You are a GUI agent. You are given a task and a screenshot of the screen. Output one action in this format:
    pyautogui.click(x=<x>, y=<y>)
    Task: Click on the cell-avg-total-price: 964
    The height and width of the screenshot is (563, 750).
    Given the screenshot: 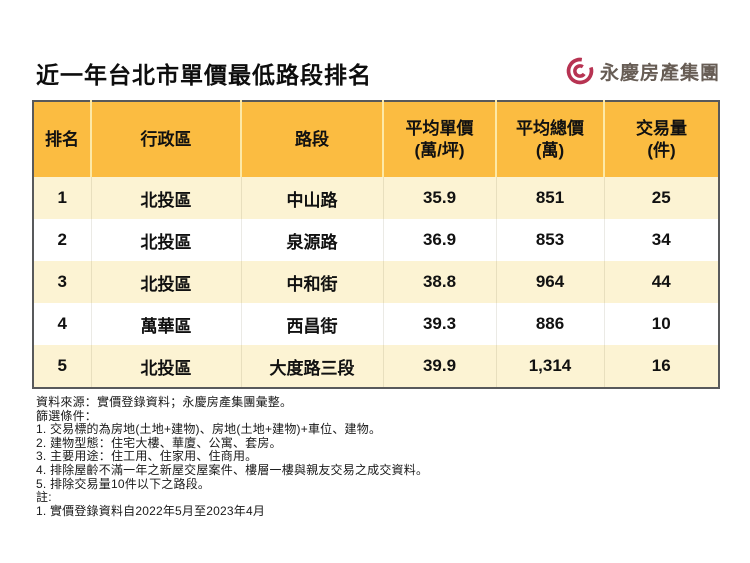 What is the action you would take?
    pyautogui.click(x=549, y=282)
    